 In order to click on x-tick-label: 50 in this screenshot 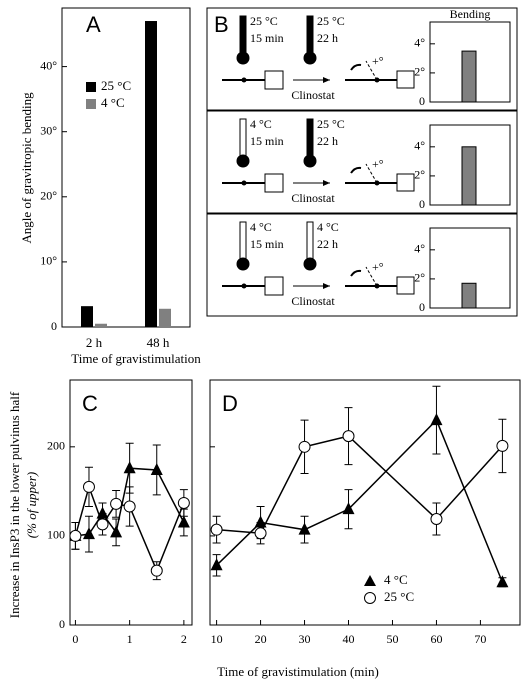, I will do `click(392, 639)`.